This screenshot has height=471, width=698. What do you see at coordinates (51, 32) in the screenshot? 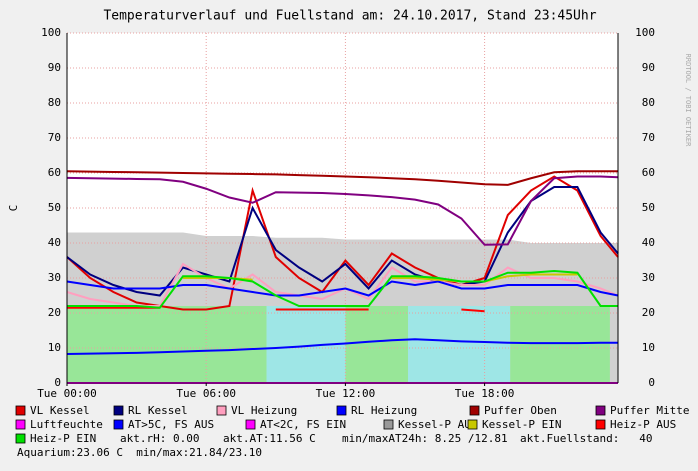
I see `y-tick-label: 100` at bounding box center [51, 32].